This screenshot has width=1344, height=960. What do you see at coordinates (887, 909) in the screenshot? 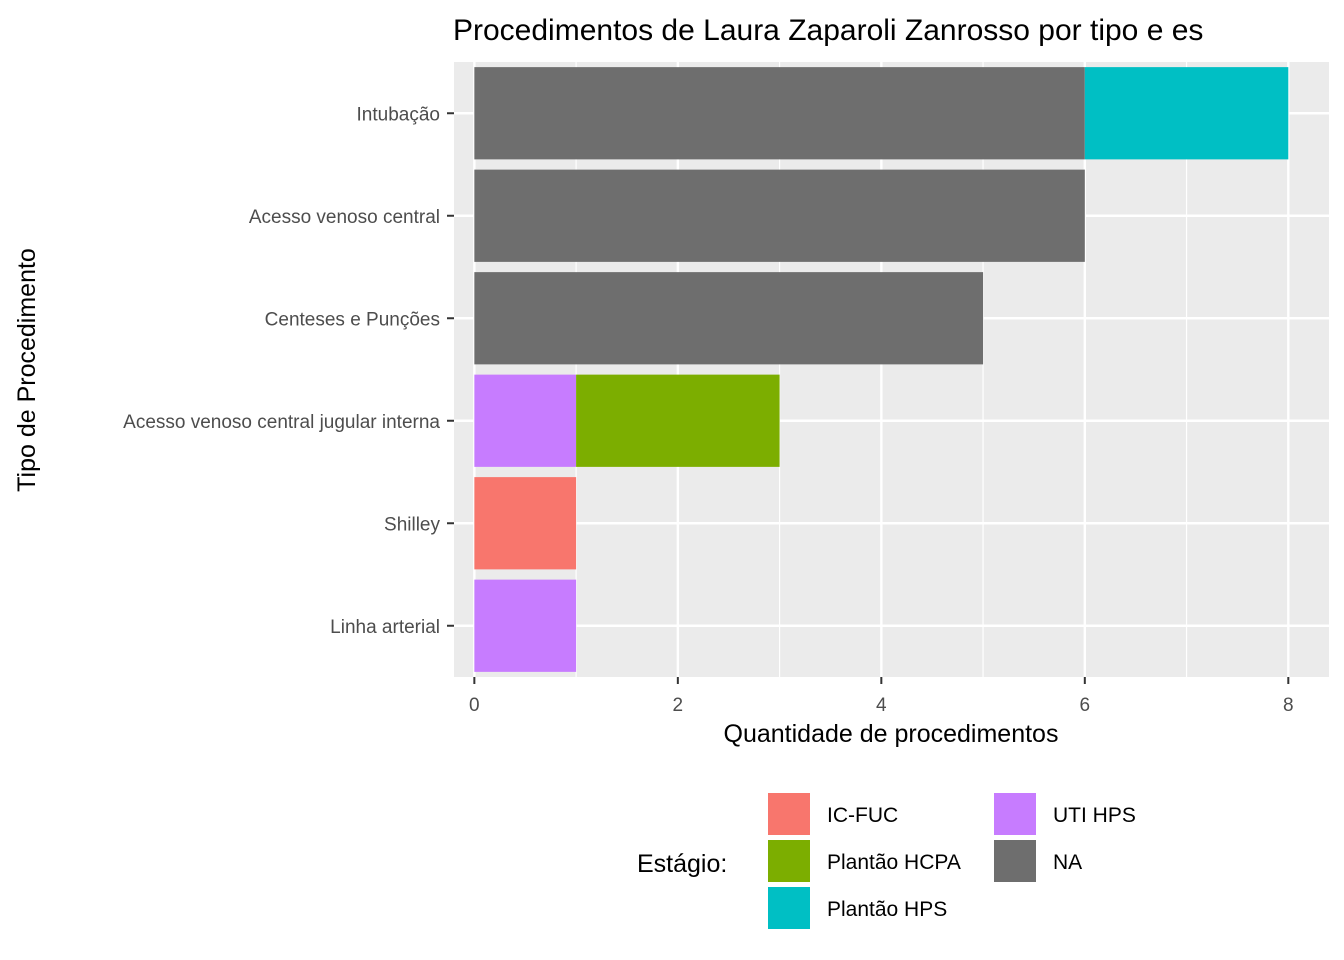
I see `legend-label: Plantão HPS` at bounding box center [887, 909].